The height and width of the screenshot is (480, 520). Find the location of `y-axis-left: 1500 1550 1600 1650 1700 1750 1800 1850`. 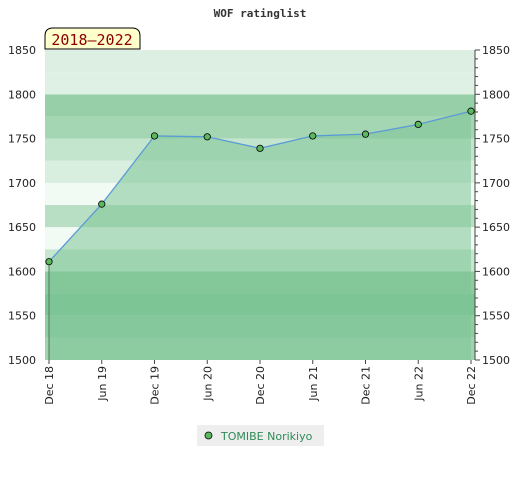

y-axis-left: 1500 1550 1600 1650 1700 1750 1800 1850 is located at coordinates (22, 205).